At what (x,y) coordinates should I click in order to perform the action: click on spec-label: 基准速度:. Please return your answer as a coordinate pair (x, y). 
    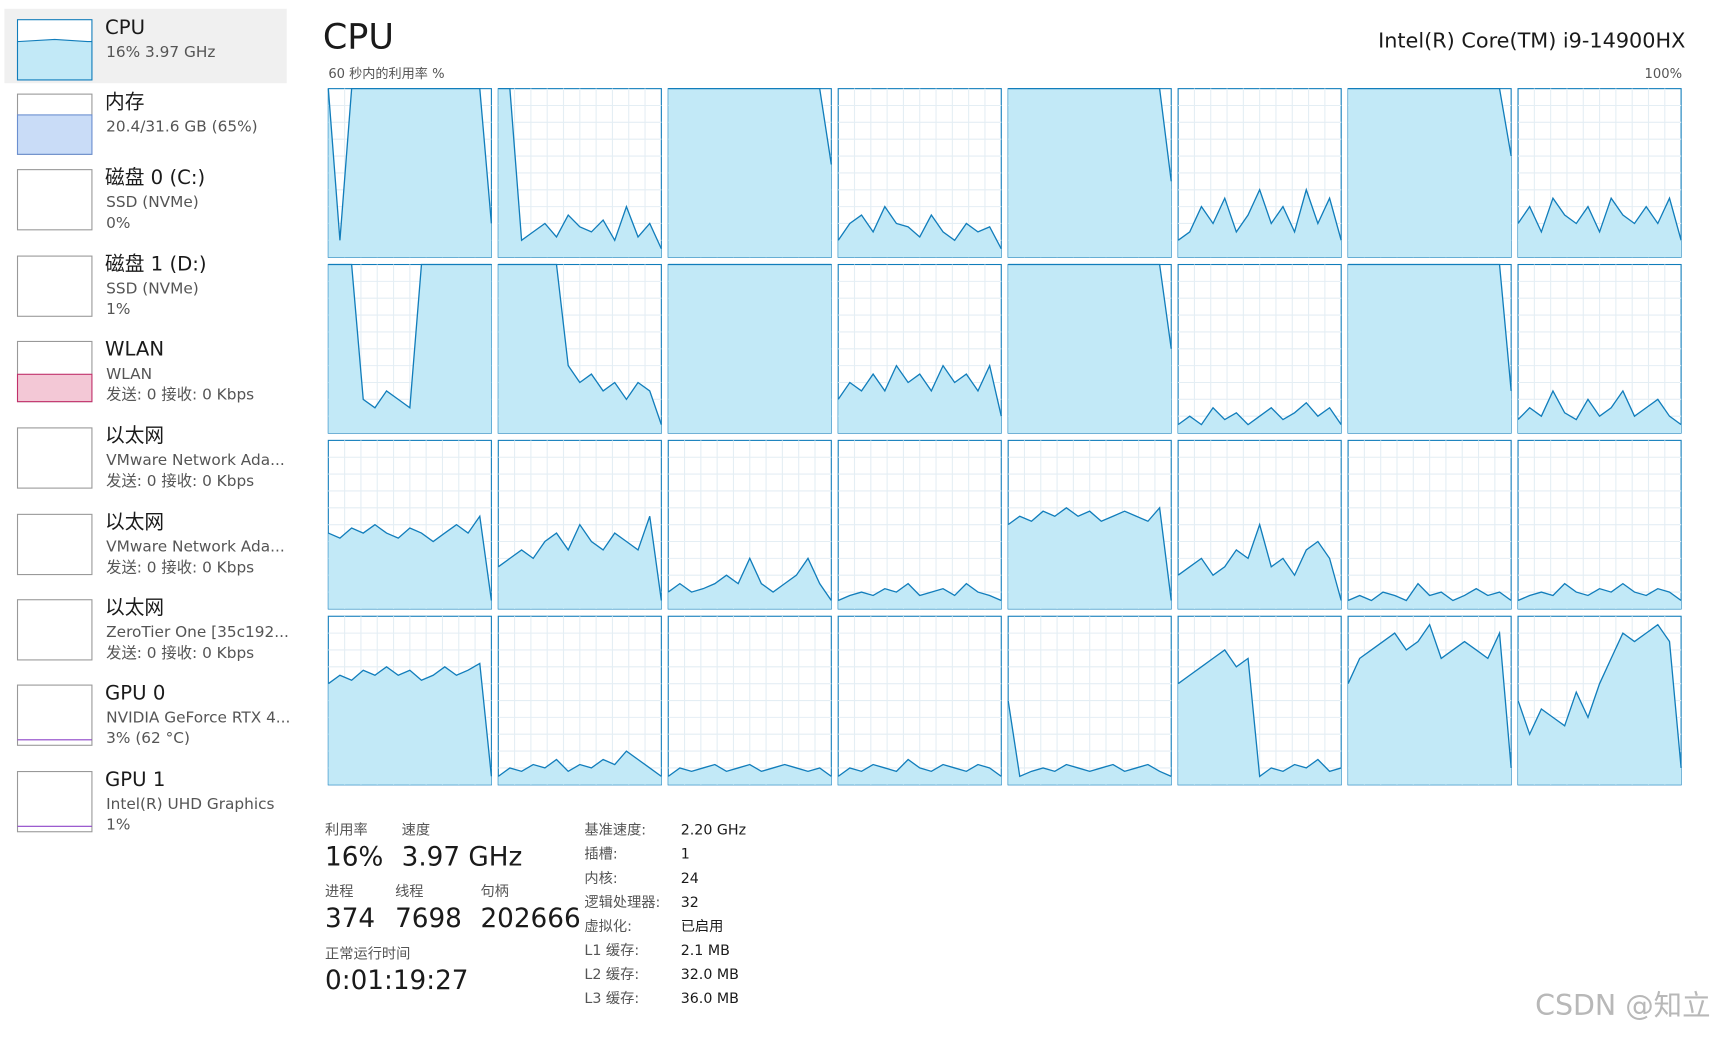
    Looking at the image, I should click on (615, 830).